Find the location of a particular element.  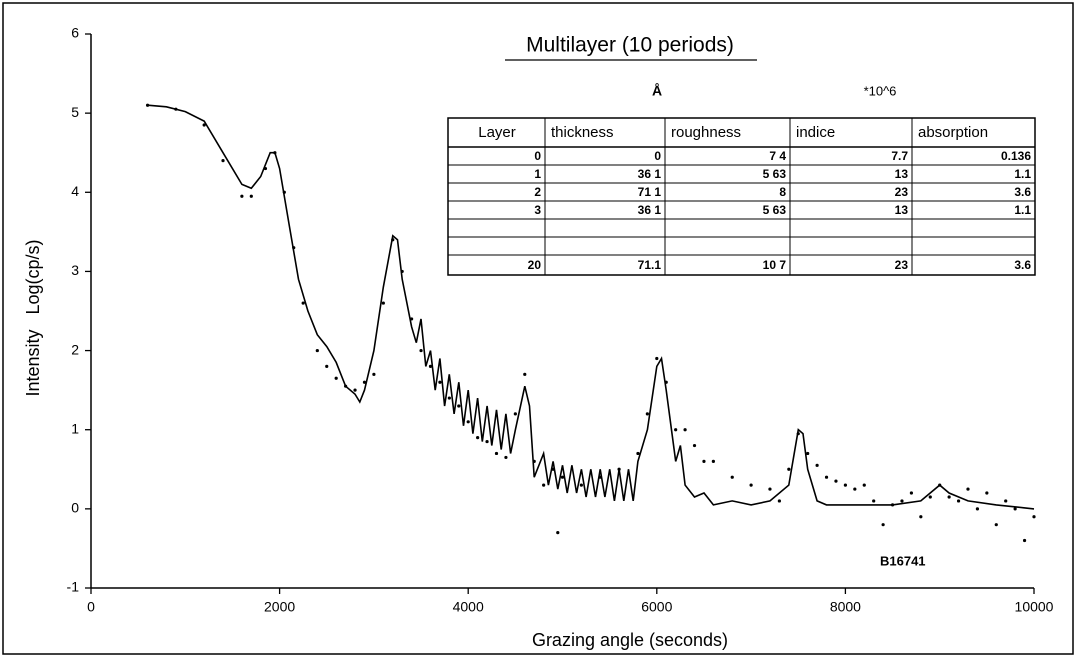

y-tick-label: -1 is located at coordinates (73, 587).